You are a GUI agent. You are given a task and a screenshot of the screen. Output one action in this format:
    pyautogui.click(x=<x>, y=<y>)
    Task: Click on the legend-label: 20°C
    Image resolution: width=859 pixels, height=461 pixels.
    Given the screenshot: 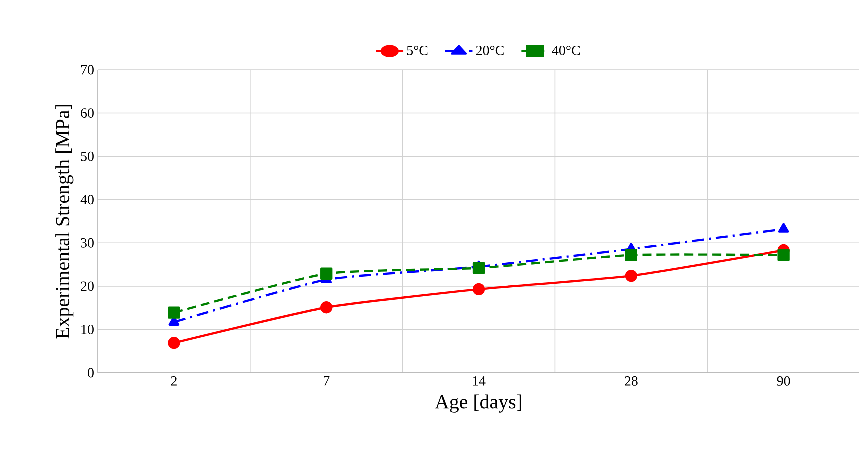 What is the action you would take?
    pyautogui.click(x=490, y=51)
    